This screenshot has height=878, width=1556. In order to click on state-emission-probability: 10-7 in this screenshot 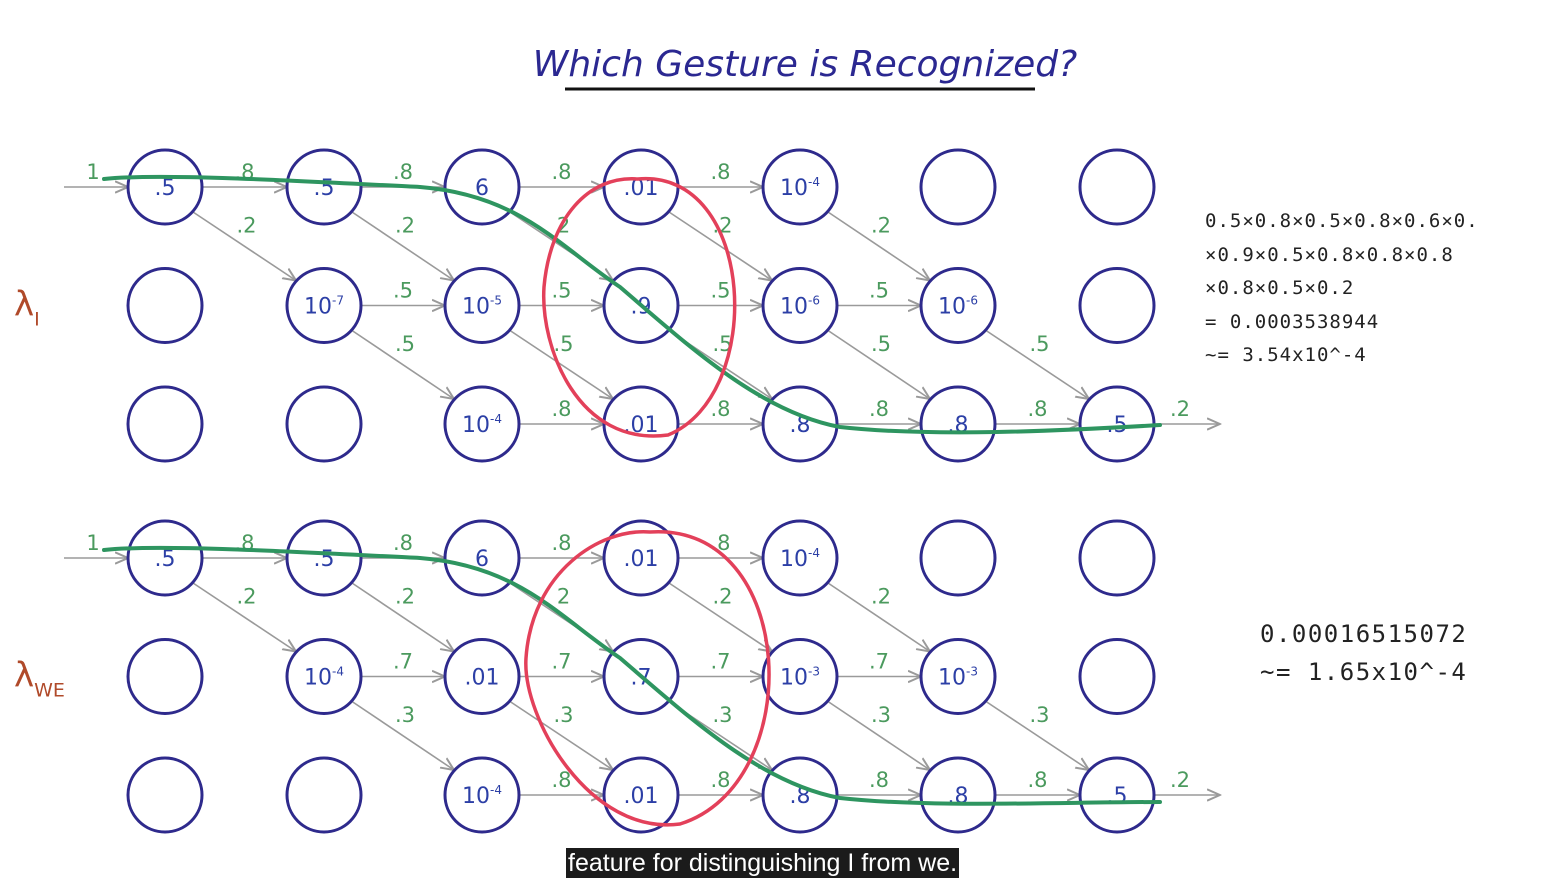, I will do `click(324, 307)`.